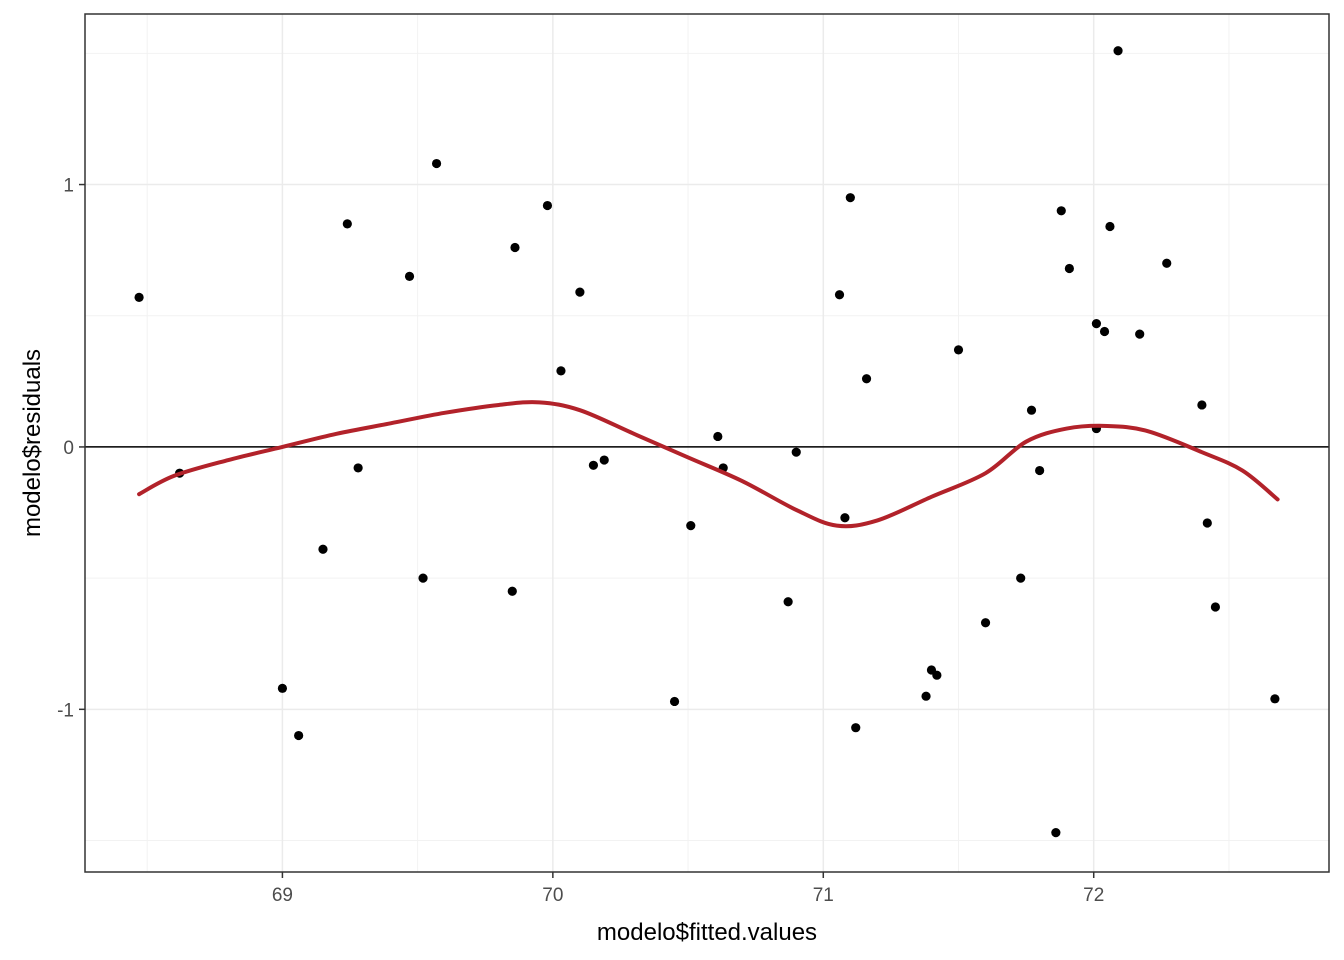  Describe the element at coordinates (282, 895) in the screenshot. I see `x-tick-label: 69` at that location.